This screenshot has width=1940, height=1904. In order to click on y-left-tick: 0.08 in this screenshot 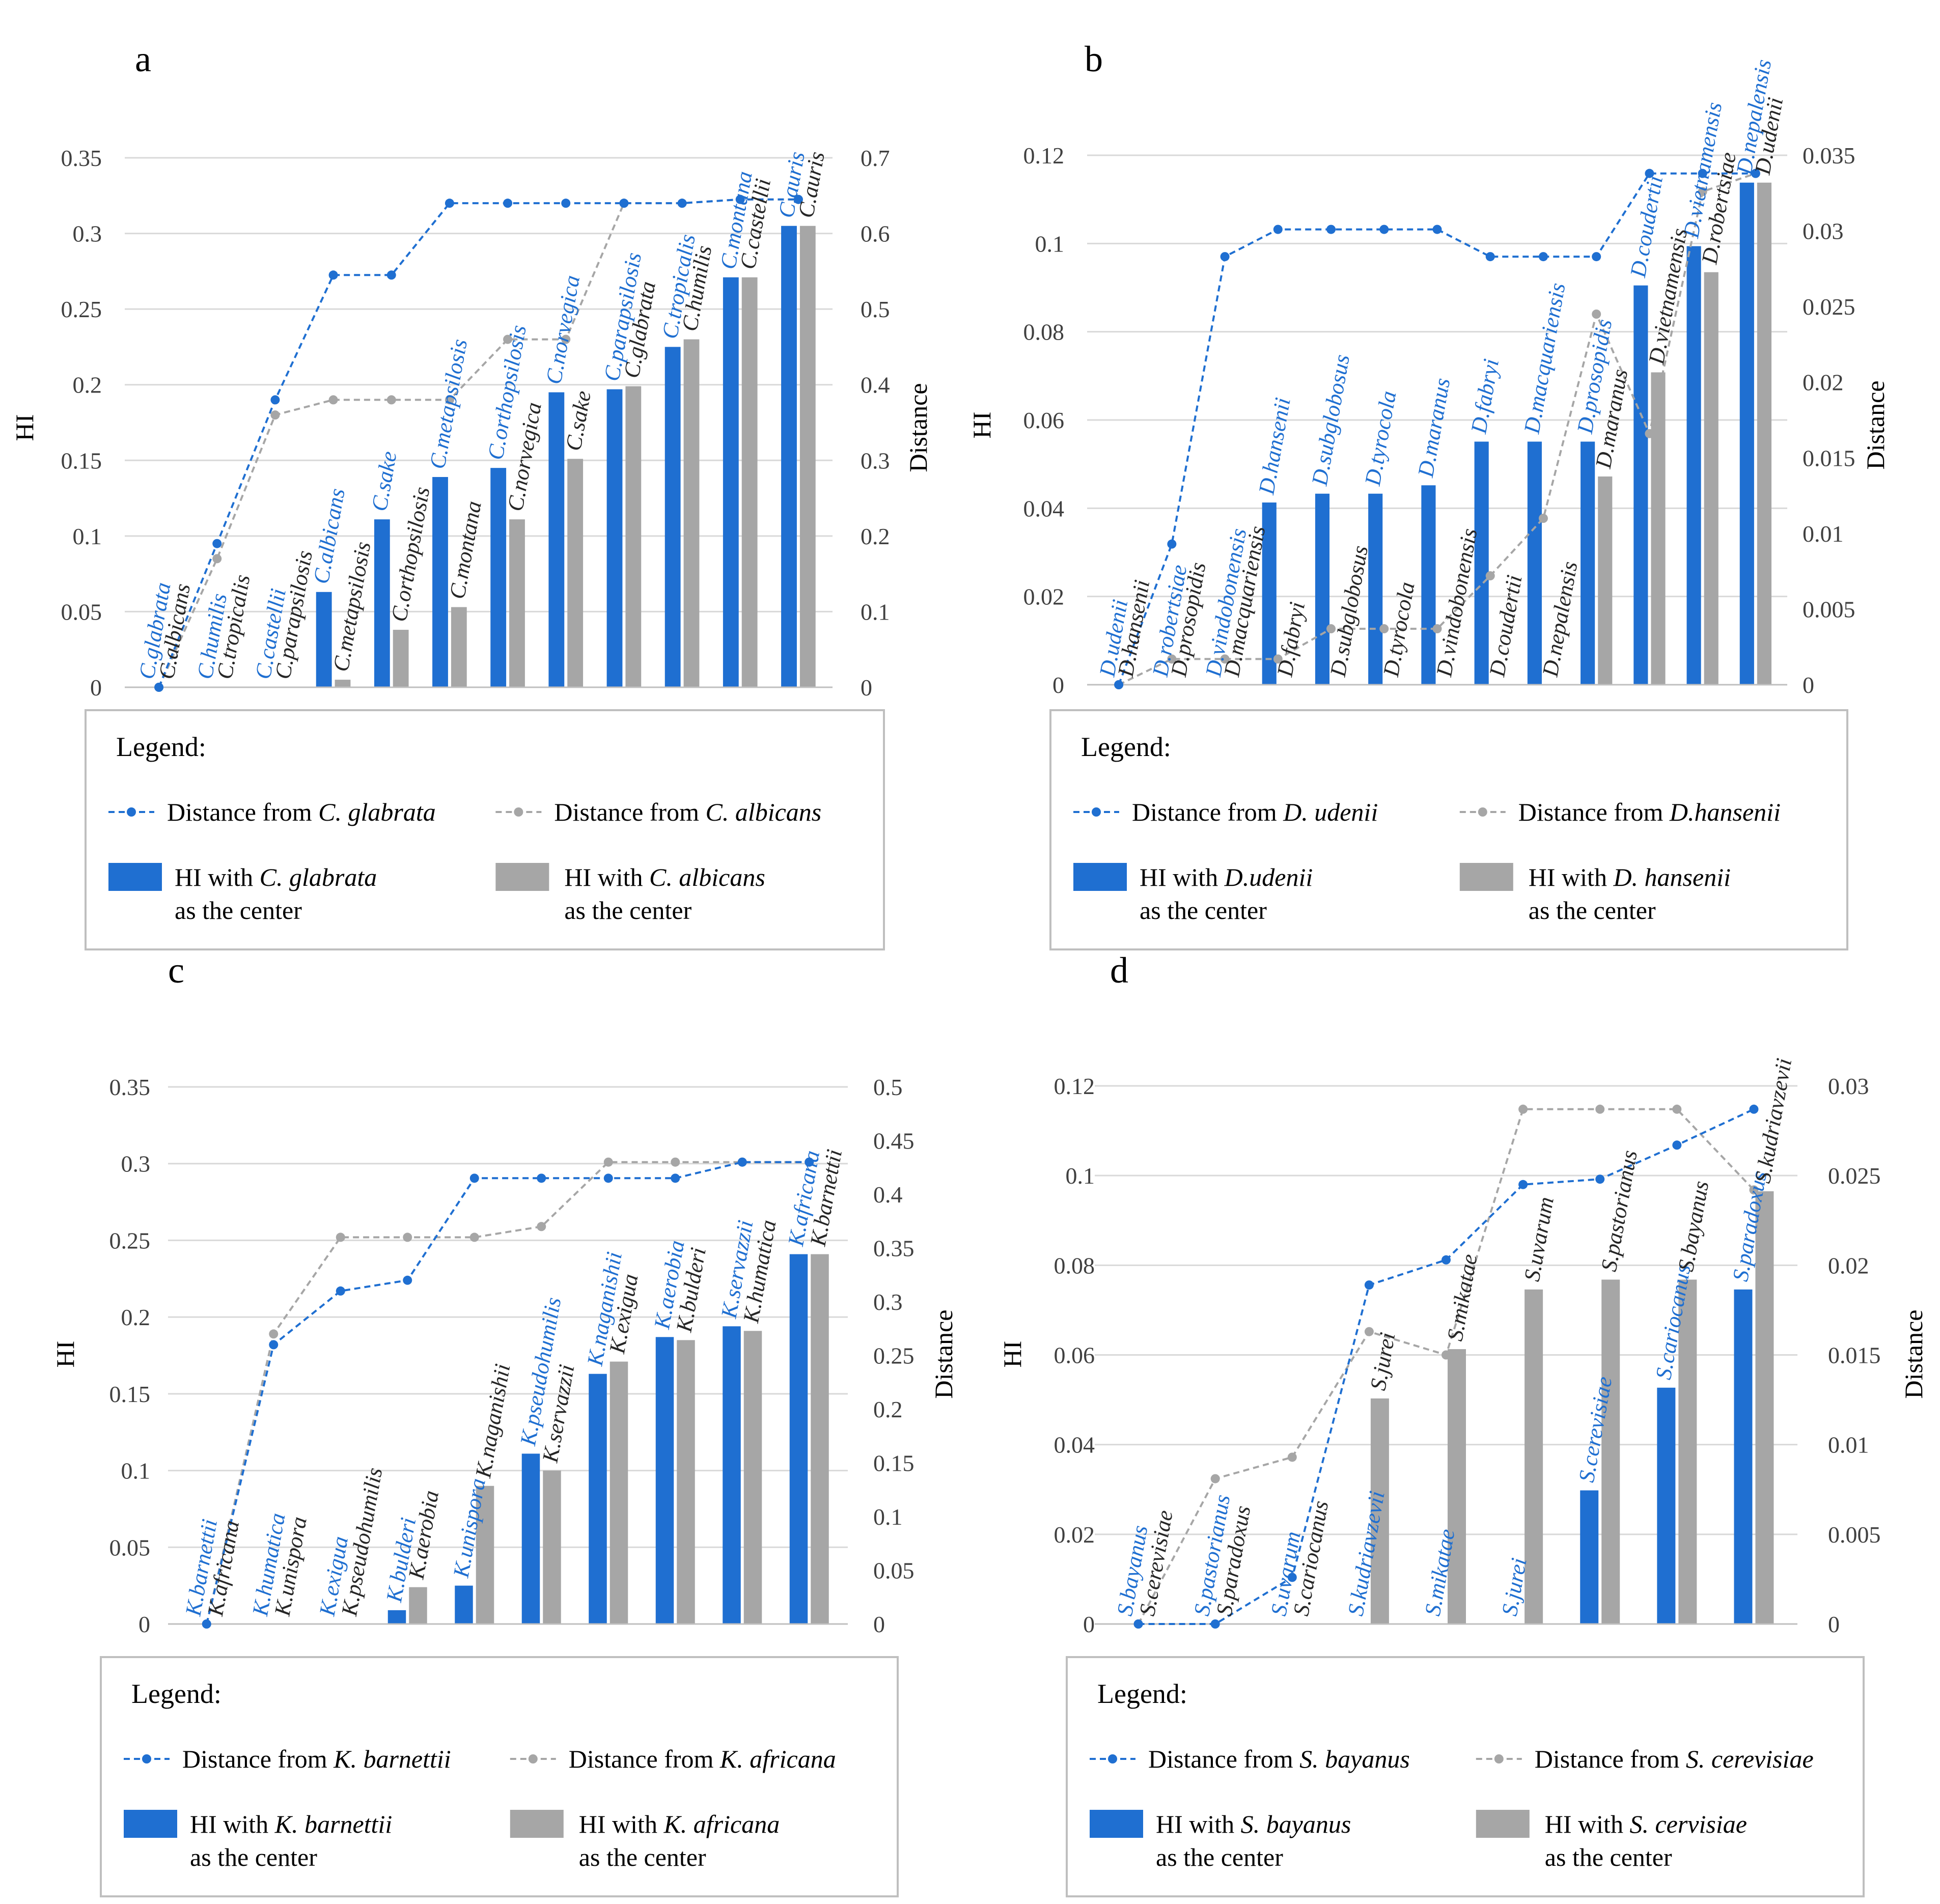, I will do `click(1074, 1265)`.